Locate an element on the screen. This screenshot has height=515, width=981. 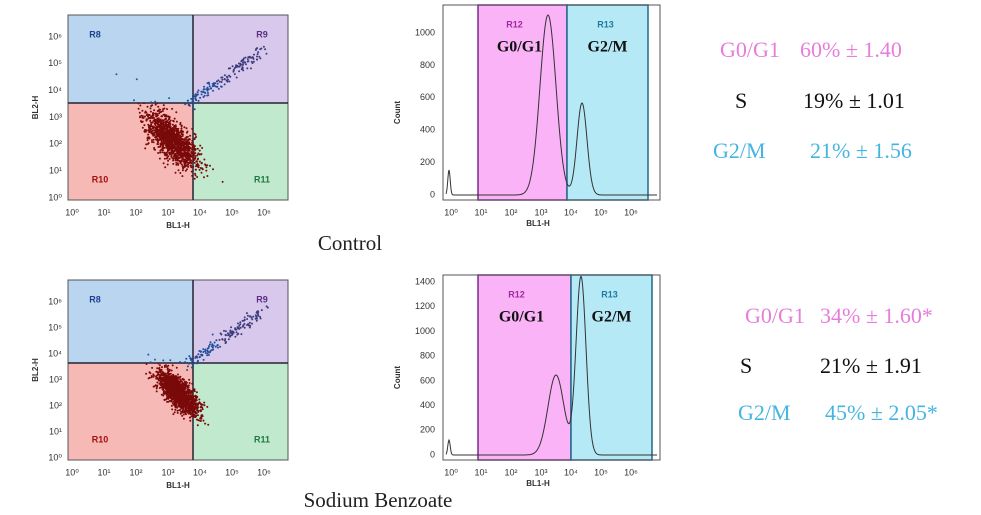
y-tick-label: 600 is located at coordinates (427, 97).